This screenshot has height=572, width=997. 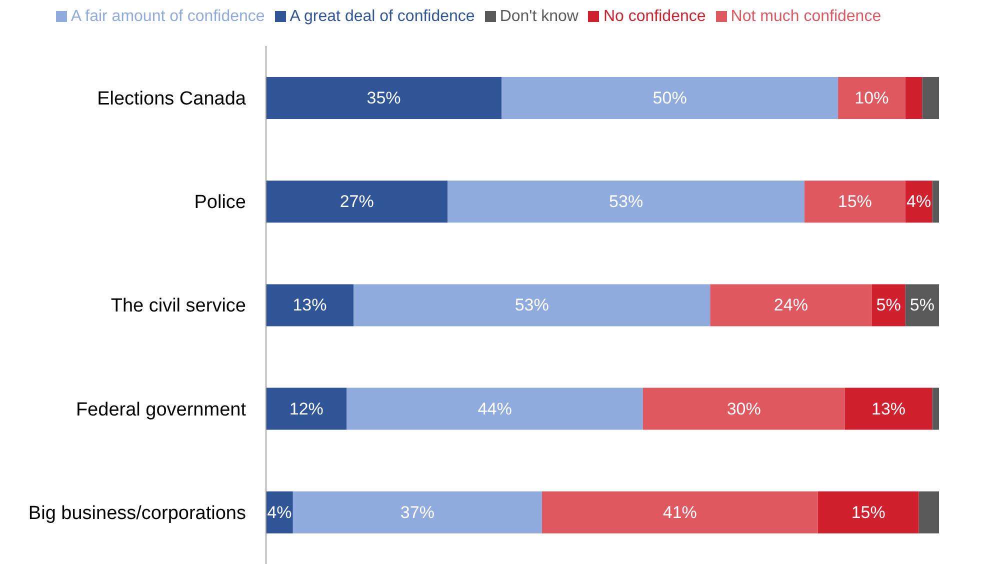 I want to click on y-tick-label: The civil service, so click(x=178, y=306).